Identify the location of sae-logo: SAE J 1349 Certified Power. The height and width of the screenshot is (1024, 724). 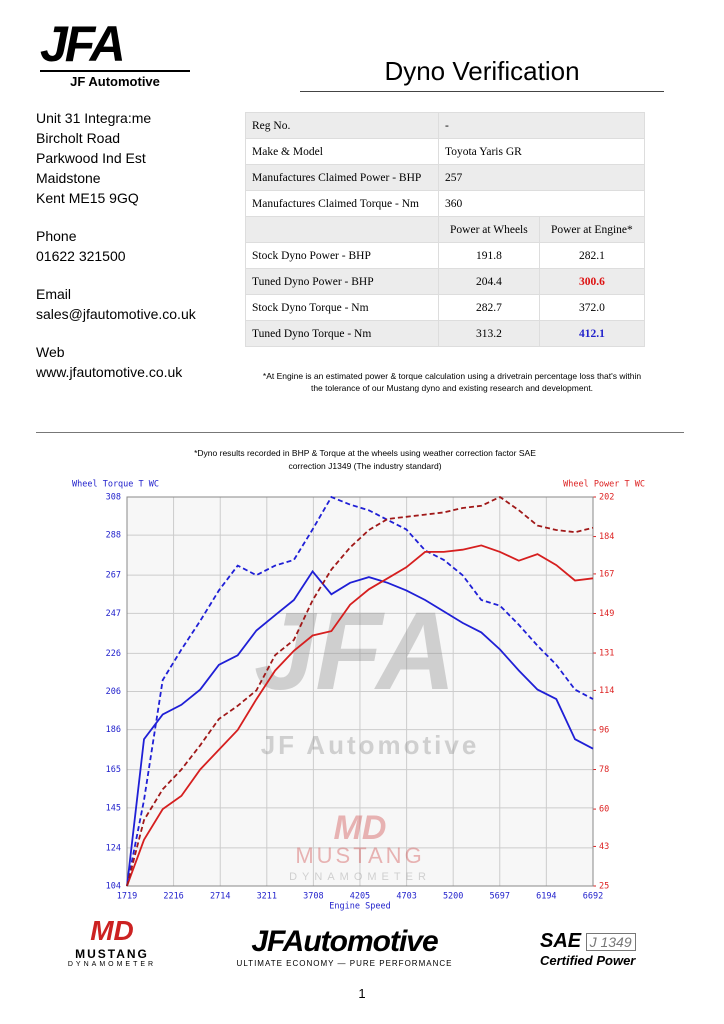
(597, 949).